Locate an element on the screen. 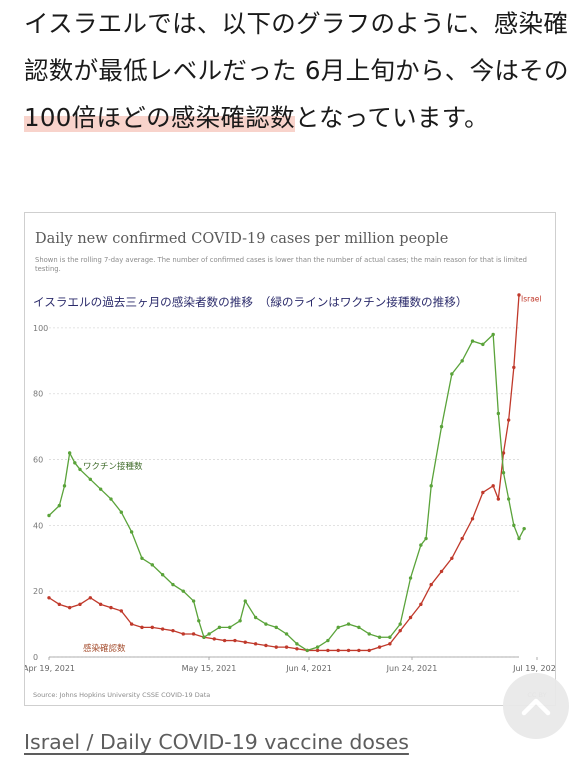  chart-jp-caption: イスラエルの過去三ヶ月の感染者数の推移 （緑のラインはワクチン接種数の推移） is located at coordinates (250, 302).